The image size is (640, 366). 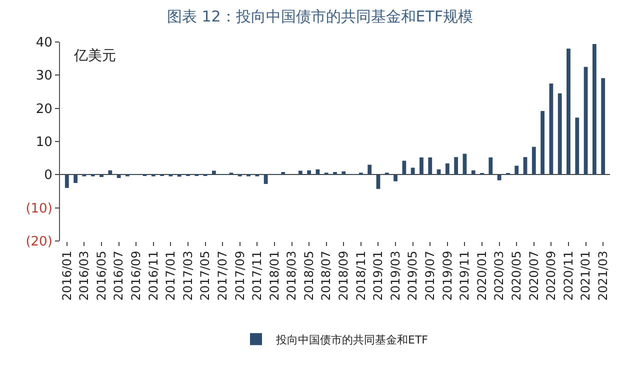 I want to click on x-tick-label: 2019/01, so click(x=378, y=275).